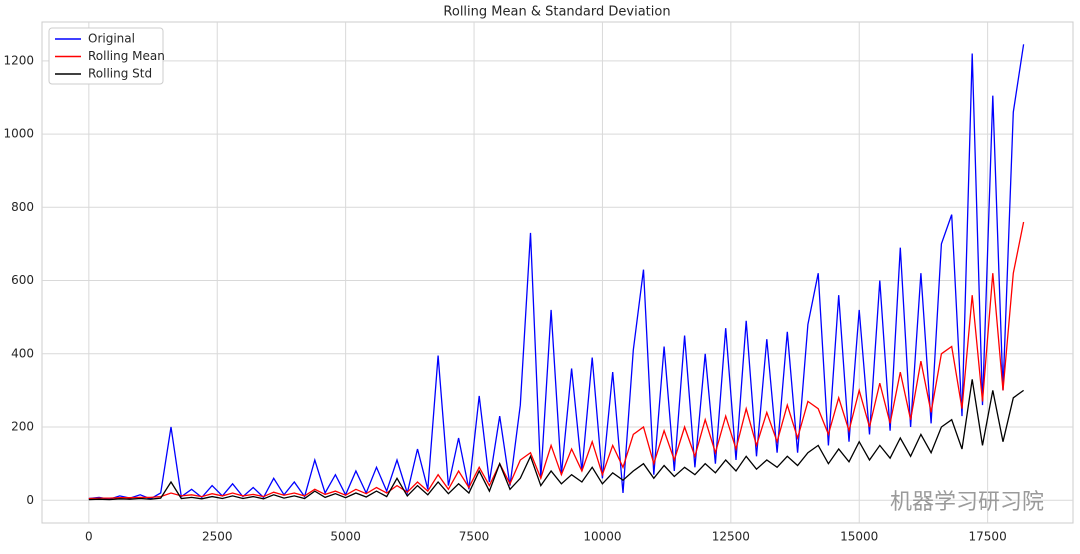 Image resolution: width=1080 pixels, height=554 pixels. Describe the element at coordinates (988, 537) in the screenshot. I see `x-tick-label: 17500` at that location.